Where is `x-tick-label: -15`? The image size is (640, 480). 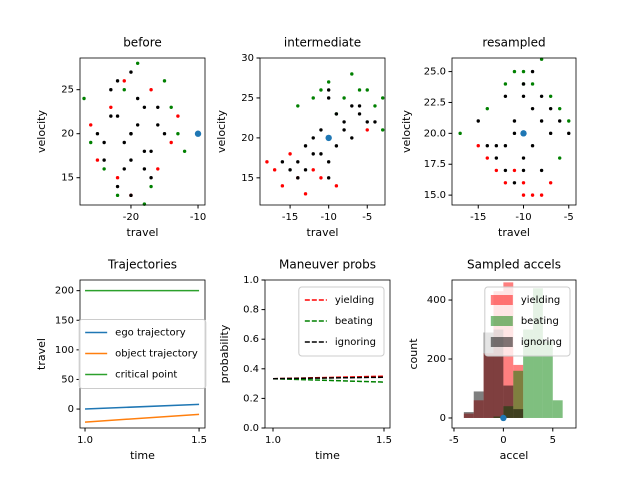 x-tick-label: -15 is located at coordinates (290, 217).